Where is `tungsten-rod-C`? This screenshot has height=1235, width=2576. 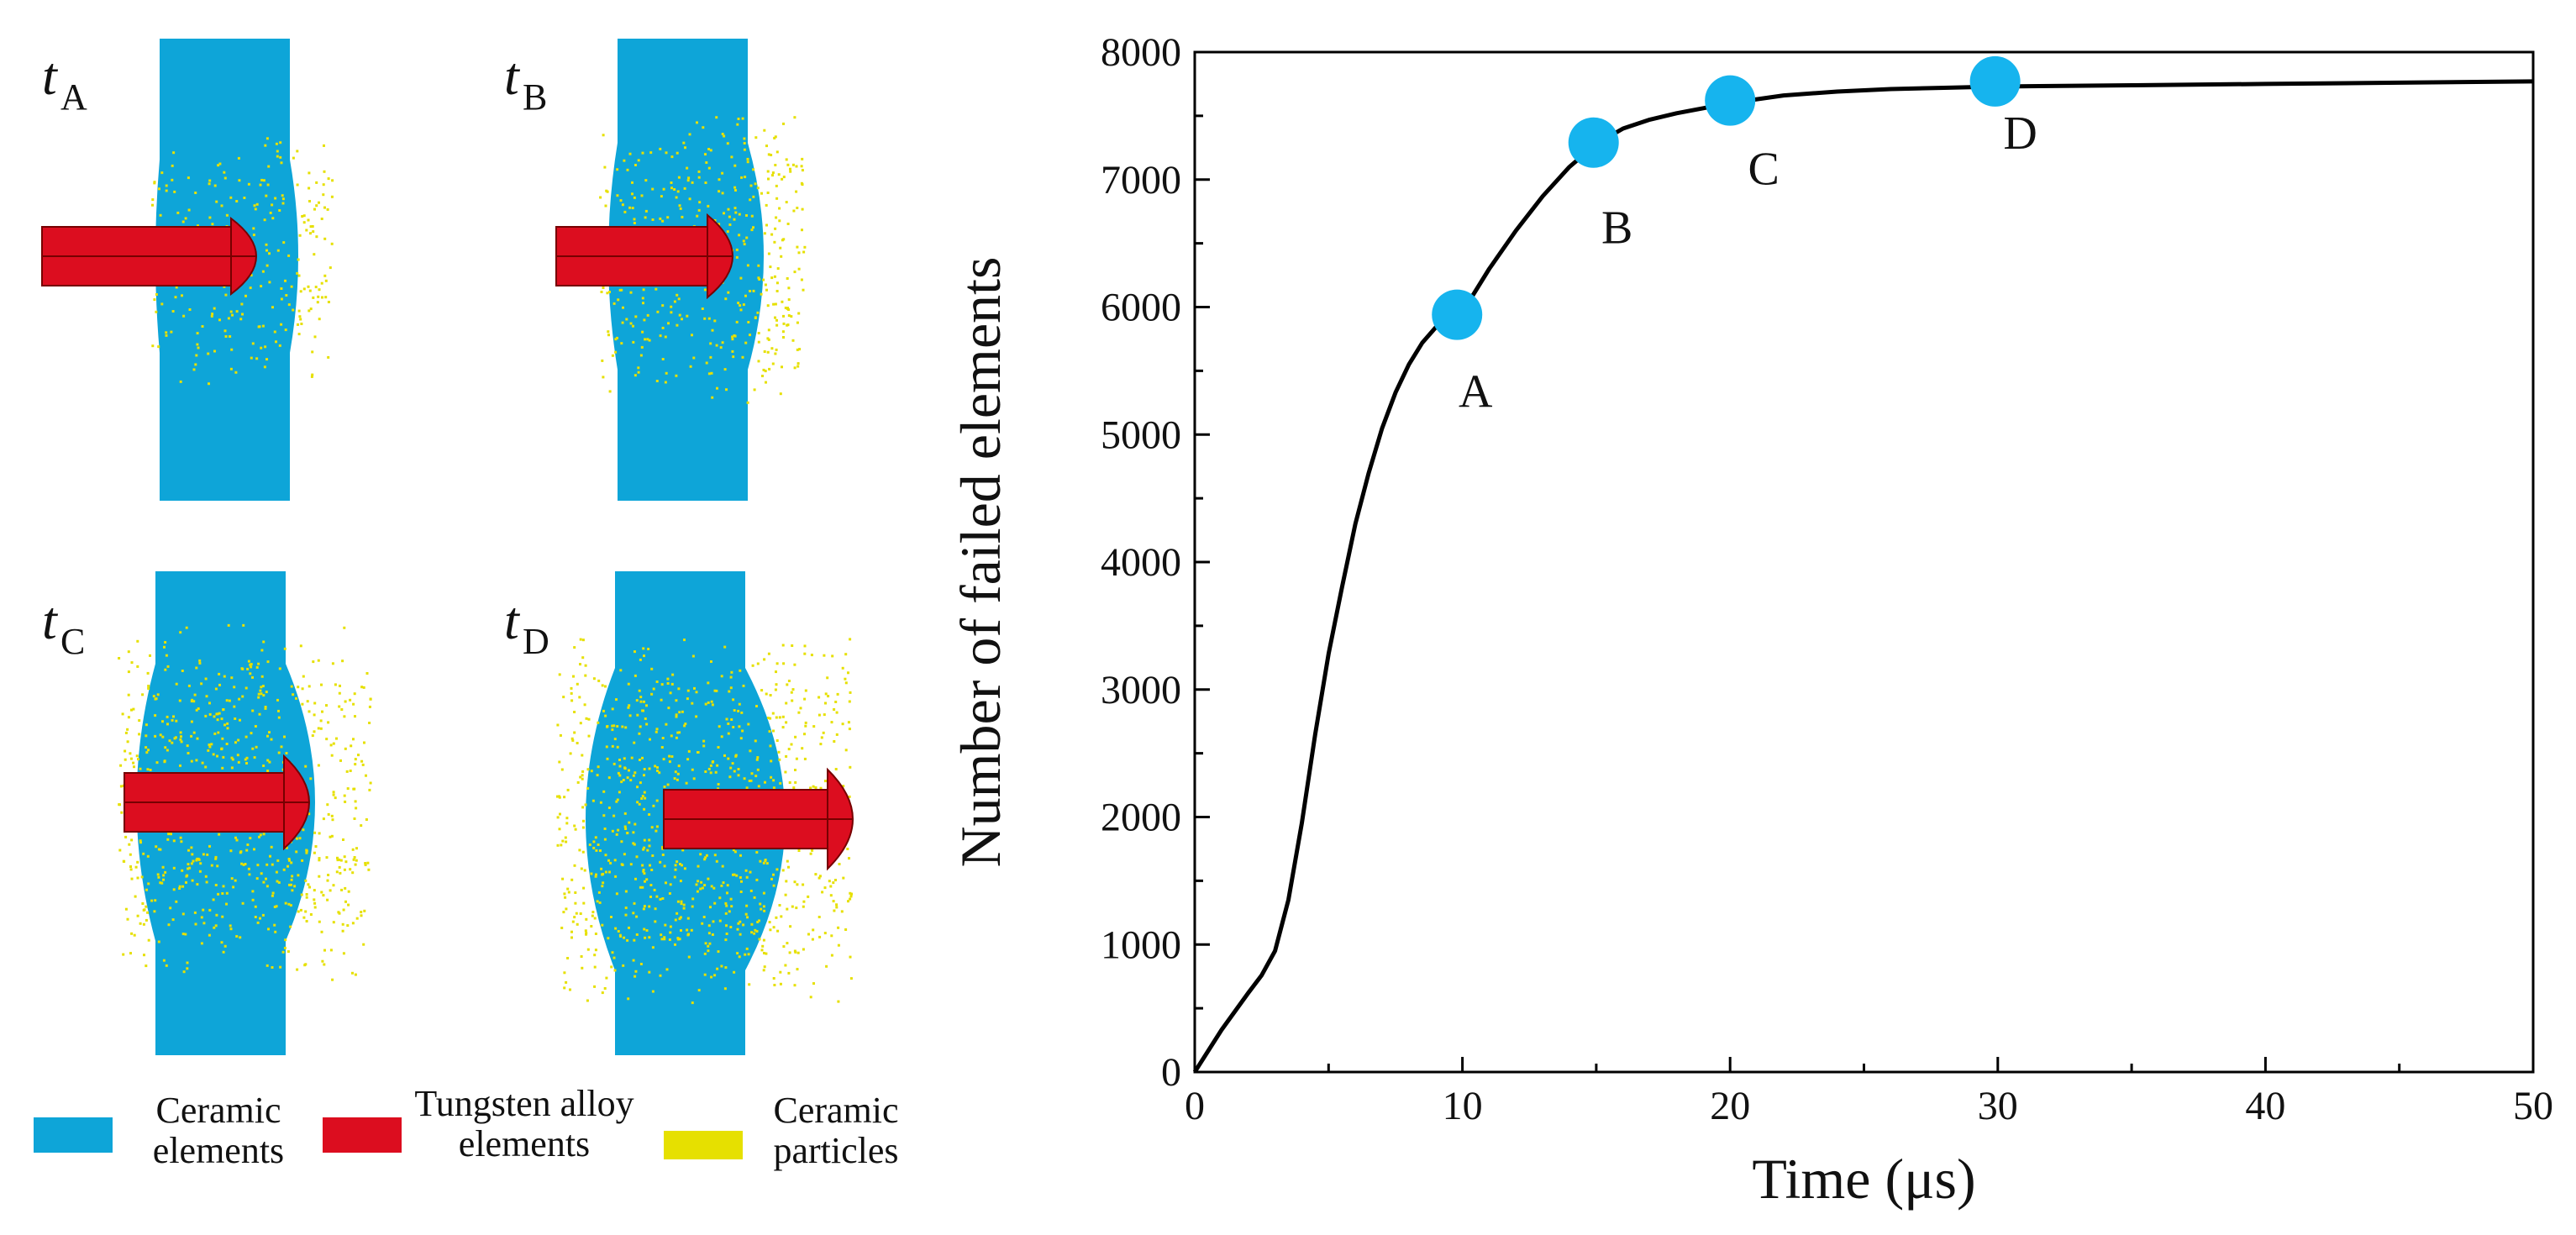 tungsten-rod-C is located at coordinates (217, 802).